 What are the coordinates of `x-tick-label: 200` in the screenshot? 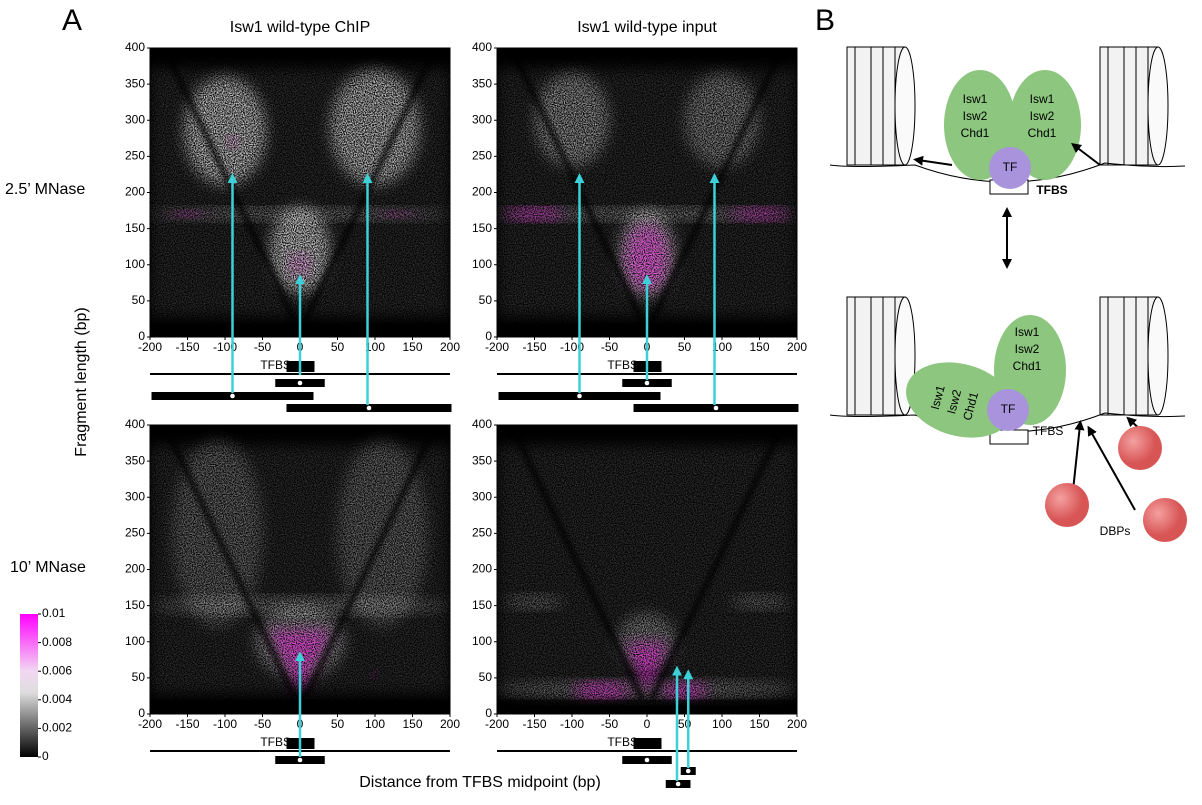 It's located at (797, 347).